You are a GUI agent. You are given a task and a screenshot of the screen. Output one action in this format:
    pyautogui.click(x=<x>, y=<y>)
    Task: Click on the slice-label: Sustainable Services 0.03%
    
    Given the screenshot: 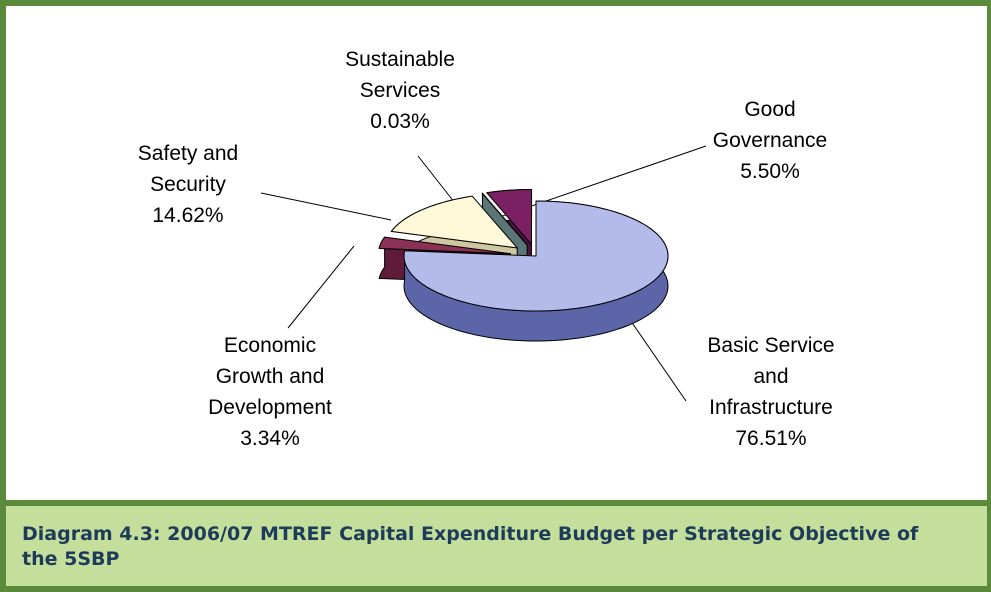 What is the action you would take?
    pyautogui.click(x=400, y=90)
    